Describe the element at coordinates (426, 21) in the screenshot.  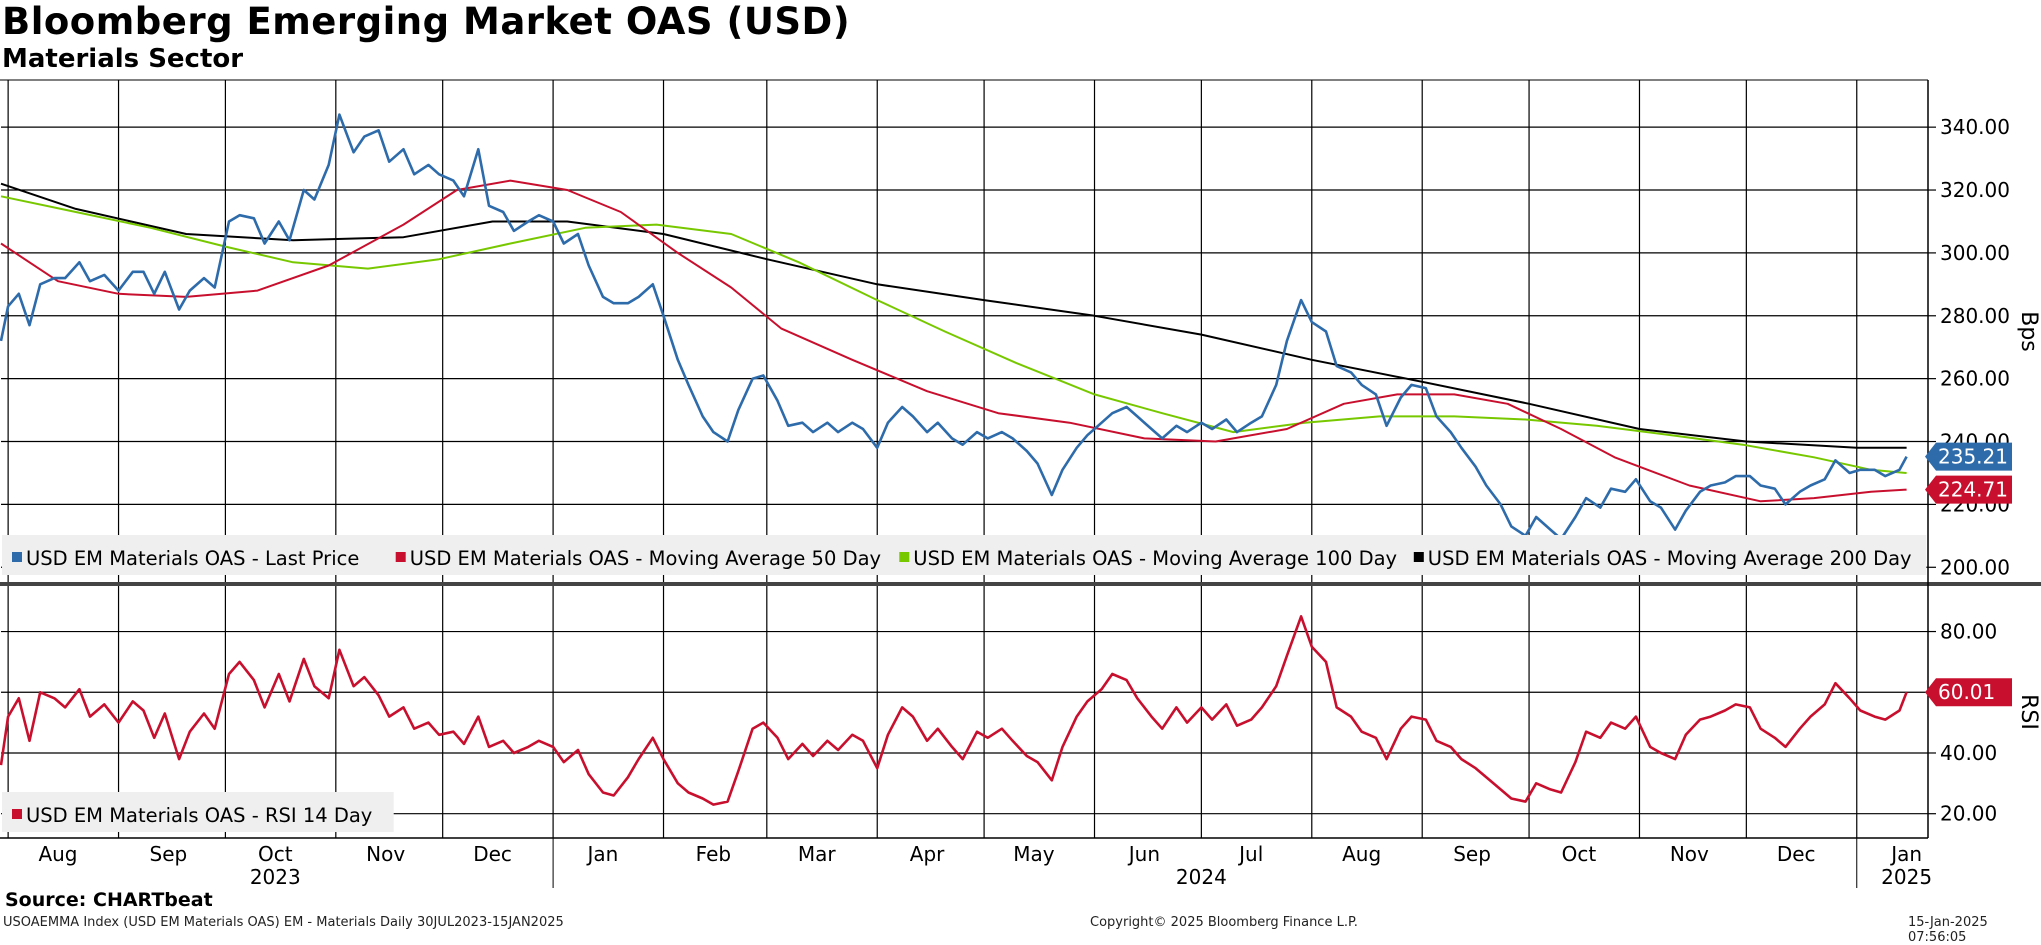
I see `chart-title: Bloomberg Emerging Market OAS (USD)` at that location.